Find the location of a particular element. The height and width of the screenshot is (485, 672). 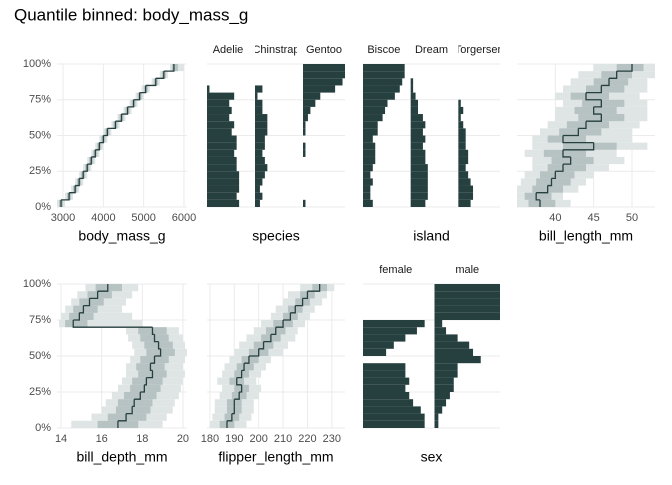

chart-title: Quantile binned: body_mass_g is located at coordinates (131, 14).